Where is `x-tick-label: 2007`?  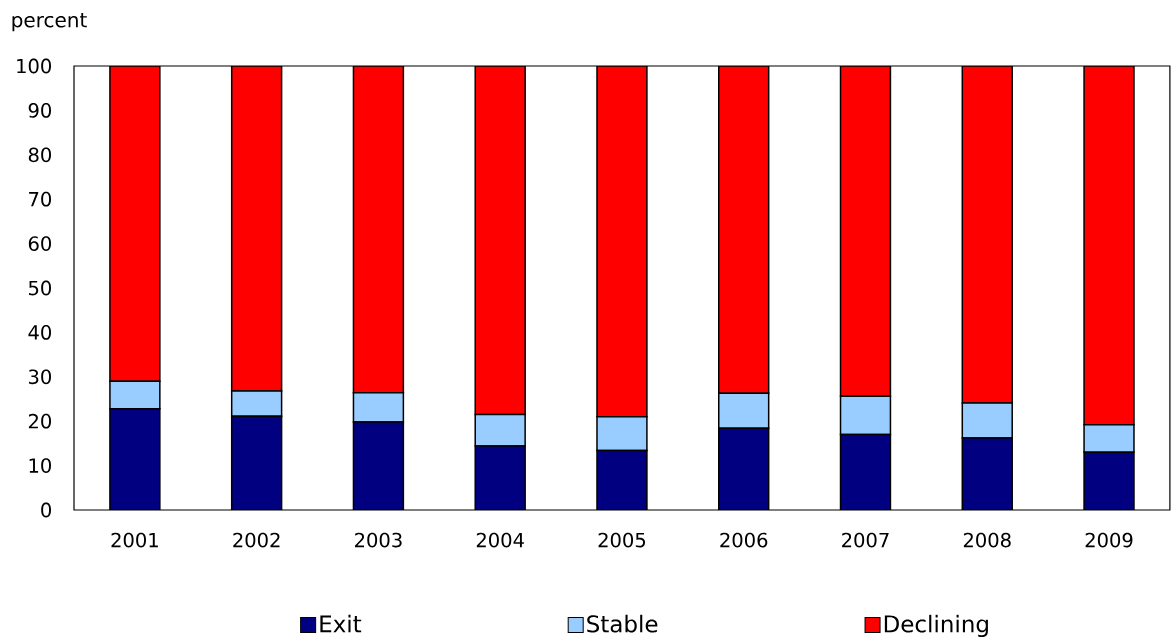
x-tick-label: 2007 is located at coordinates (865, 540).